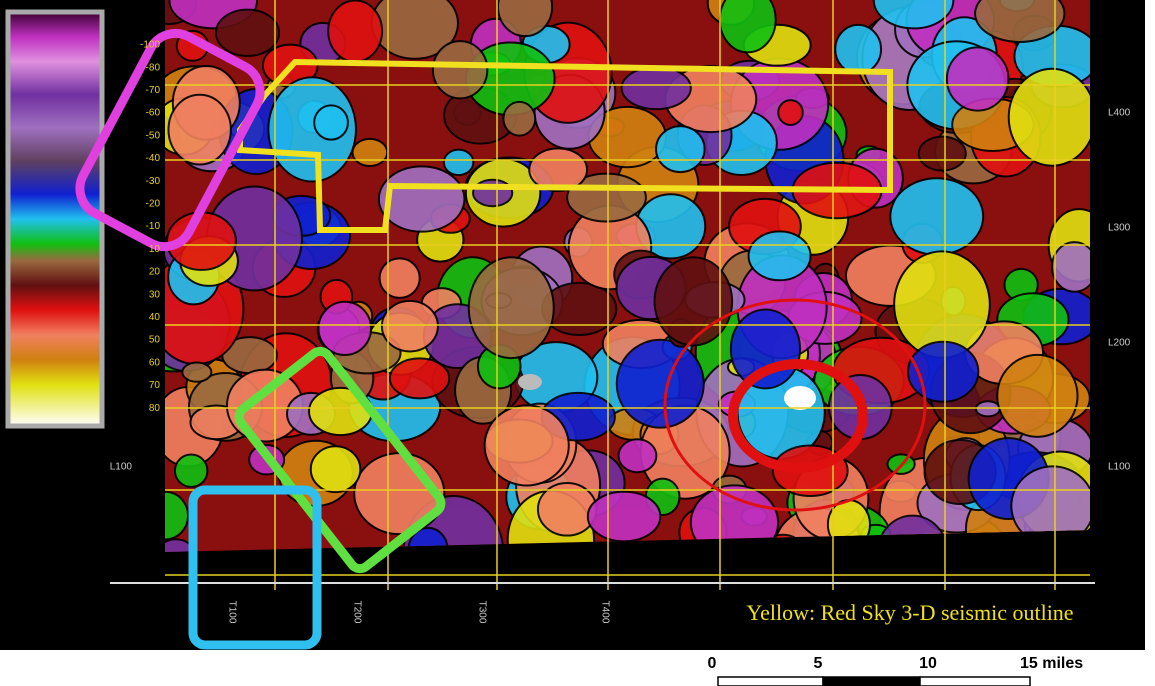  Describe the element at coordinates (153, 113) in the screenshot. I see `legend-label: -60` at that location.